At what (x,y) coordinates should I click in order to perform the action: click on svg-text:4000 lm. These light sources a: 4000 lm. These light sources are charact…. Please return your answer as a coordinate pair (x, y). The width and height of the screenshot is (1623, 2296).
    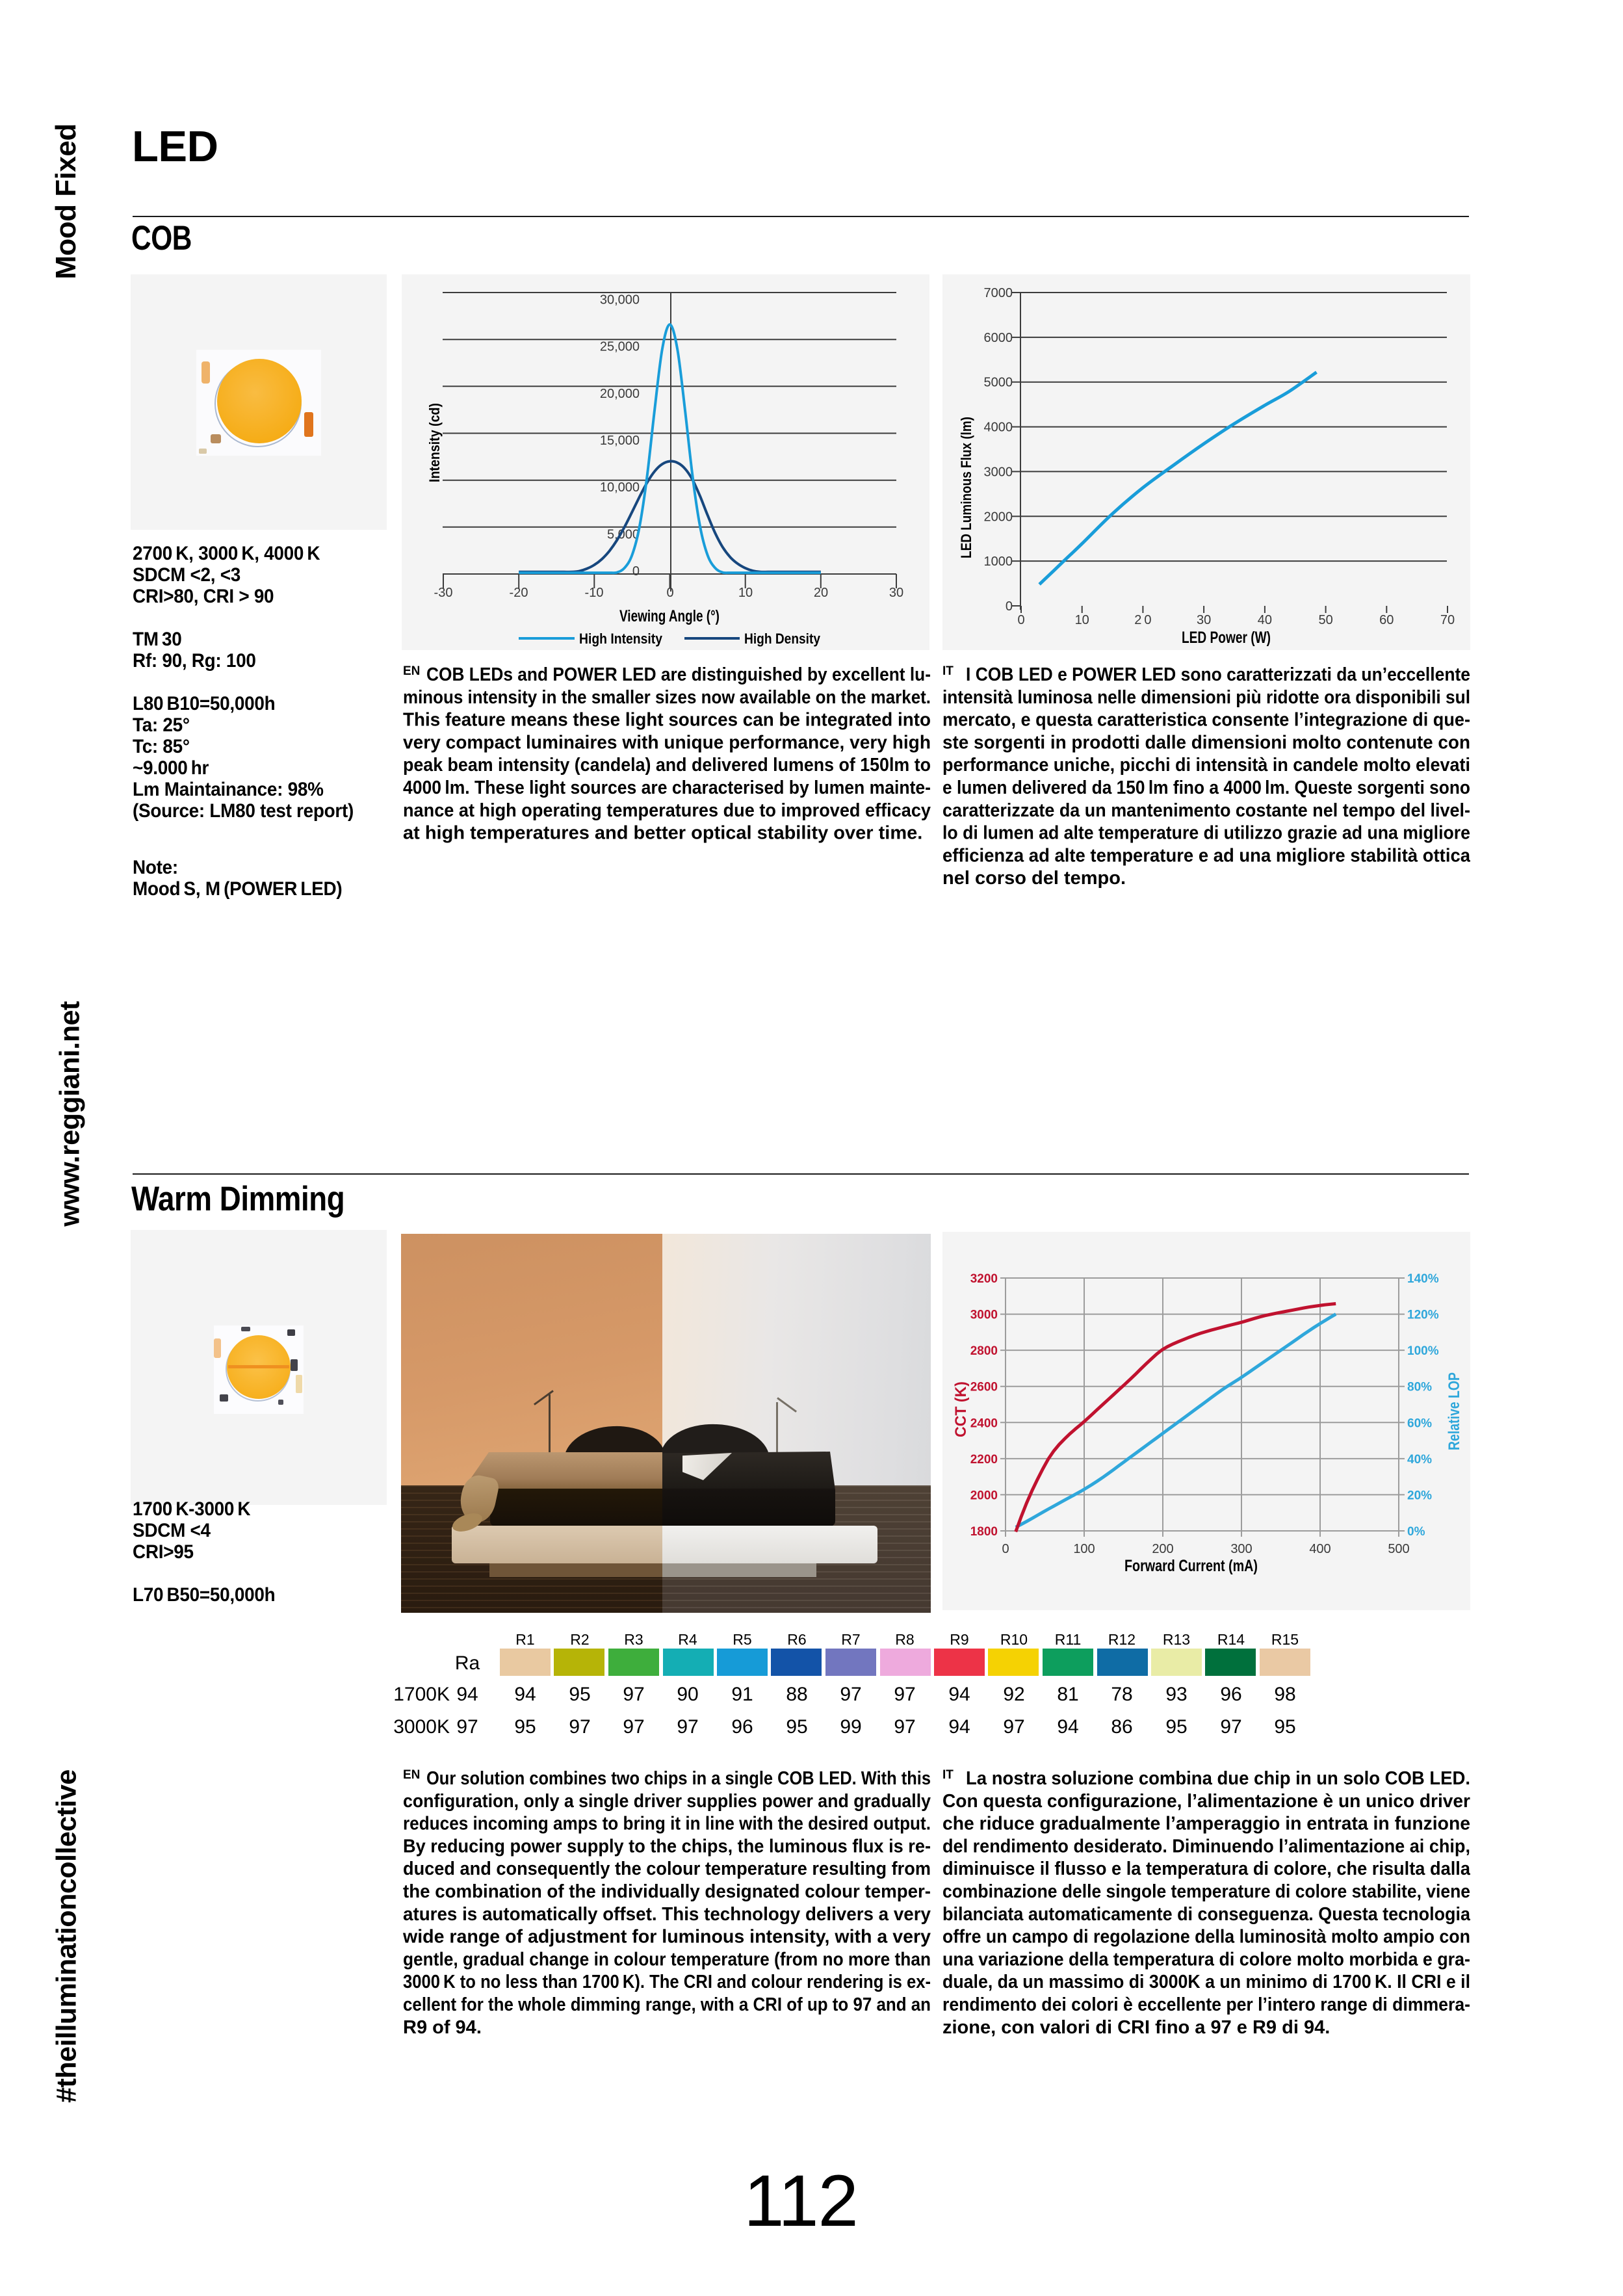
    Looking at the image, I should click on (667, 787).